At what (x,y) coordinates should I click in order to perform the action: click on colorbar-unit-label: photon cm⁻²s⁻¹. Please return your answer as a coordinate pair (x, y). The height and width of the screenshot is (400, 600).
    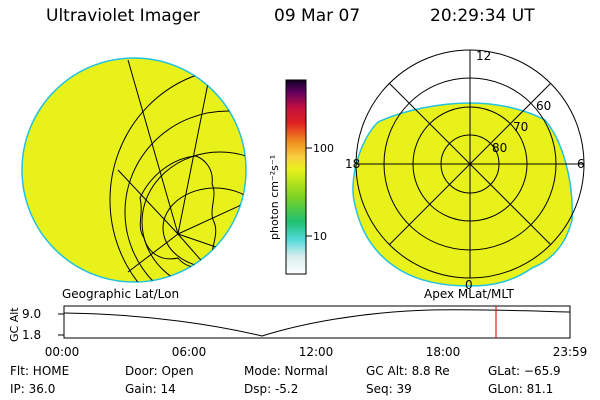
    Looking at the image, I should click on (274, 197).